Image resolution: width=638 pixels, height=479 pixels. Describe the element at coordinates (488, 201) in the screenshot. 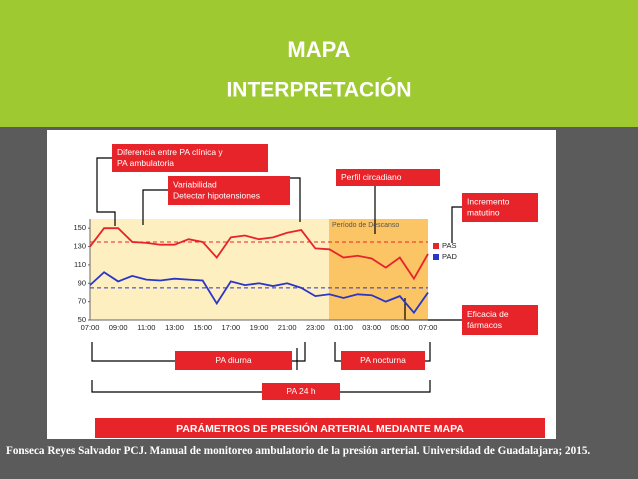

I see `annotation-text: Incremento` at that location.